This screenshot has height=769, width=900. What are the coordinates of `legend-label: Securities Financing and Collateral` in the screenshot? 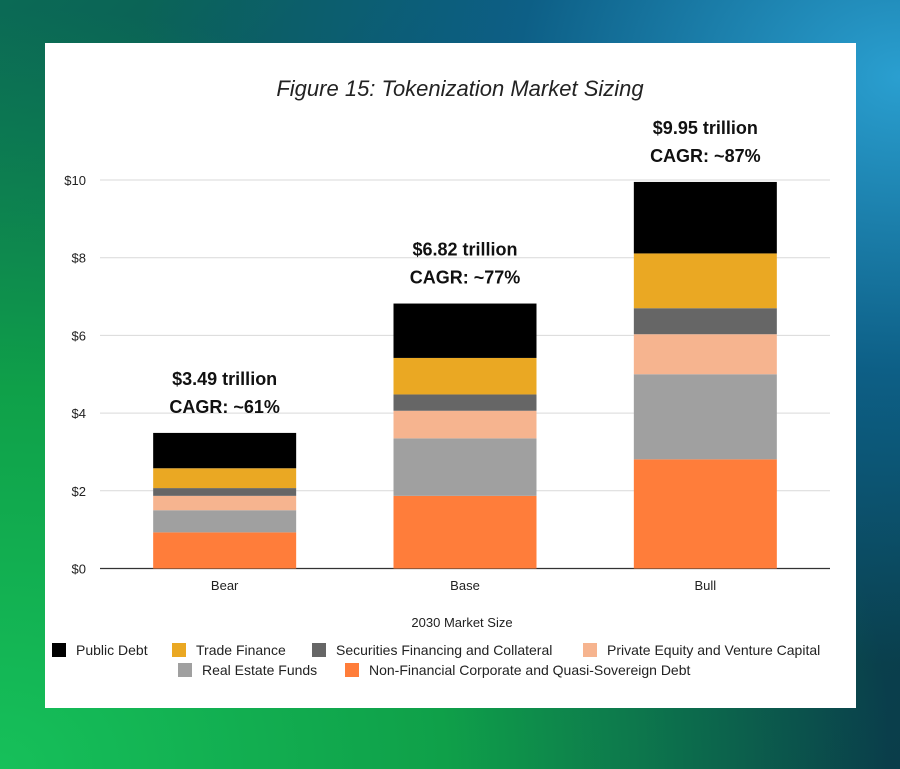 It's located at (444, 650).